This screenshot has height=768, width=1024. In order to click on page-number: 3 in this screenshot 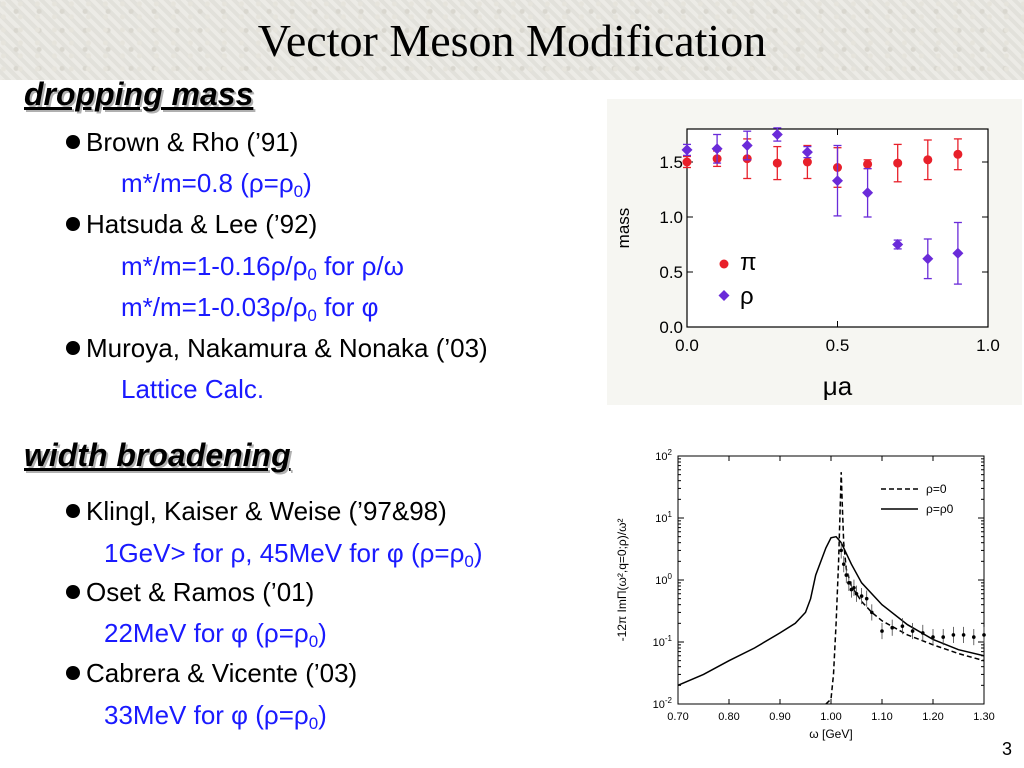, I will do `click(1006, 749)`.